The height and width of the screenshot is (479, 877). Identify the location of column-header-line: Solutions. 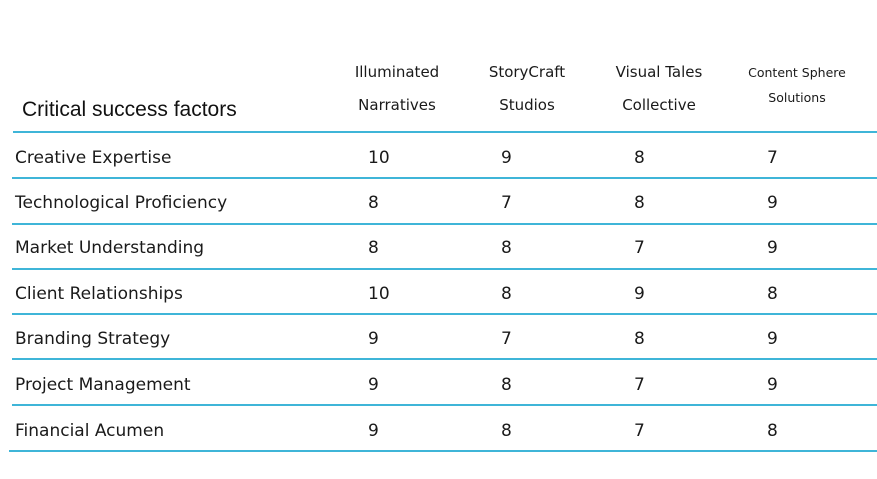
(797, 97).